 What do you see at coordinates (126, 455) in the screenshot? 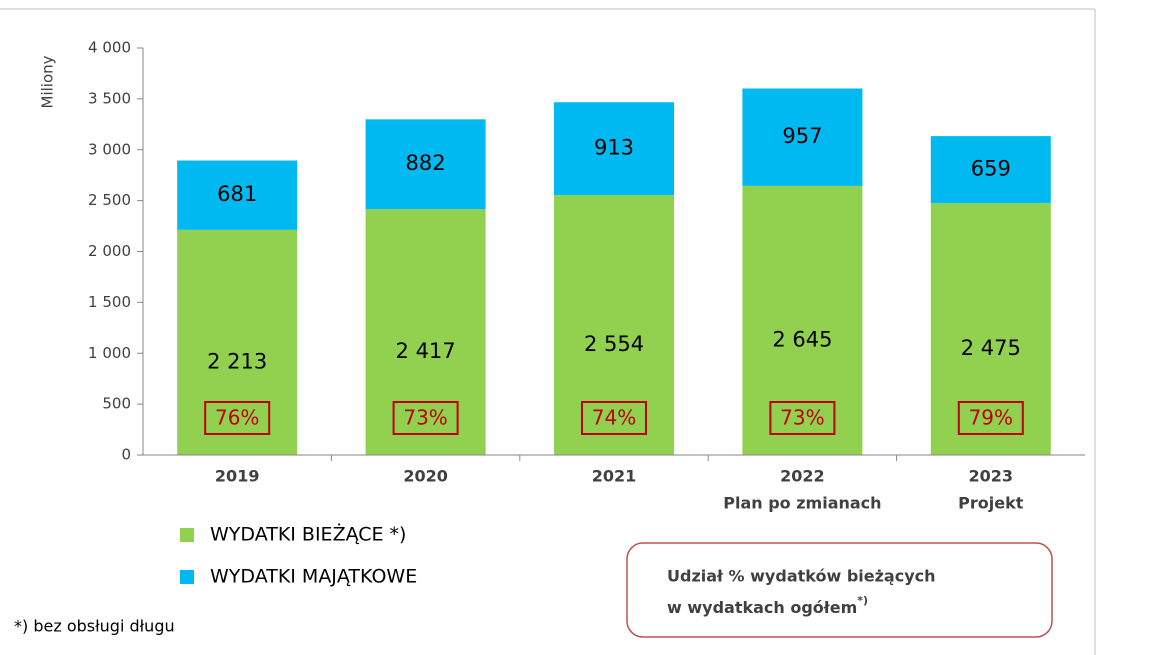
I see `y-tick-label: 0` at bounding box center [126, 455].